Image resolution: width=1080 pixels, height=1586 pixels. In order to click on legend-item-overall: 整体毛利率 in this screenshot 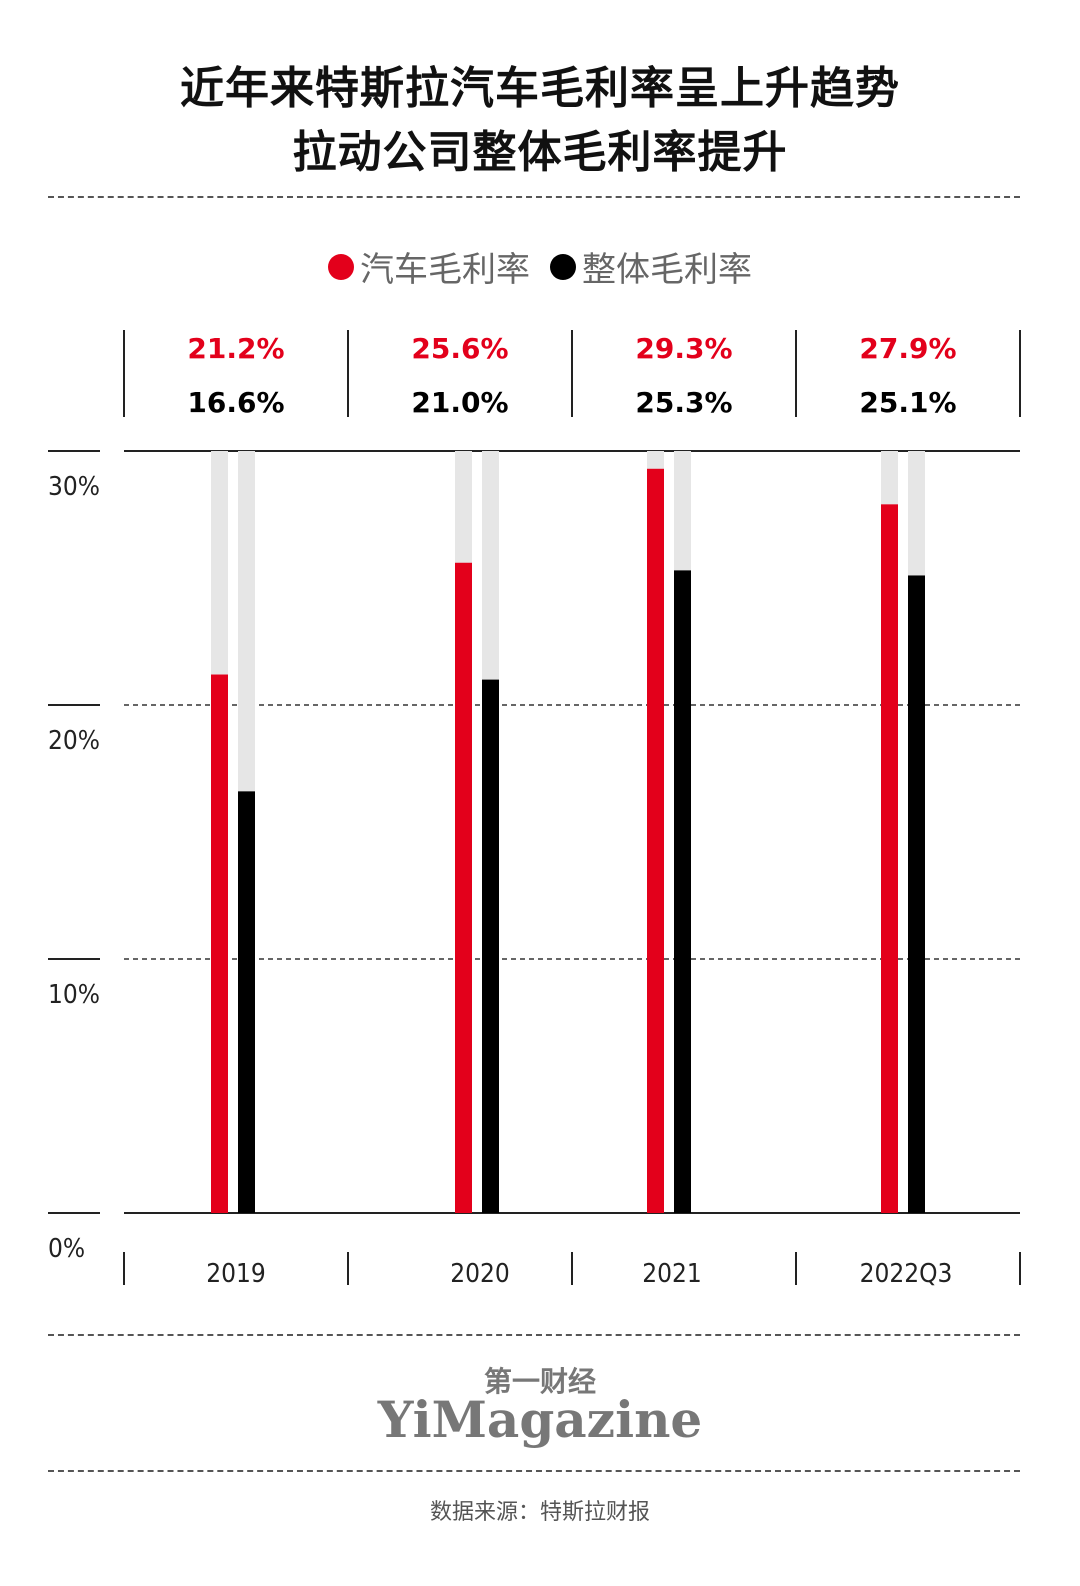, I will do `click(651, 266)`.